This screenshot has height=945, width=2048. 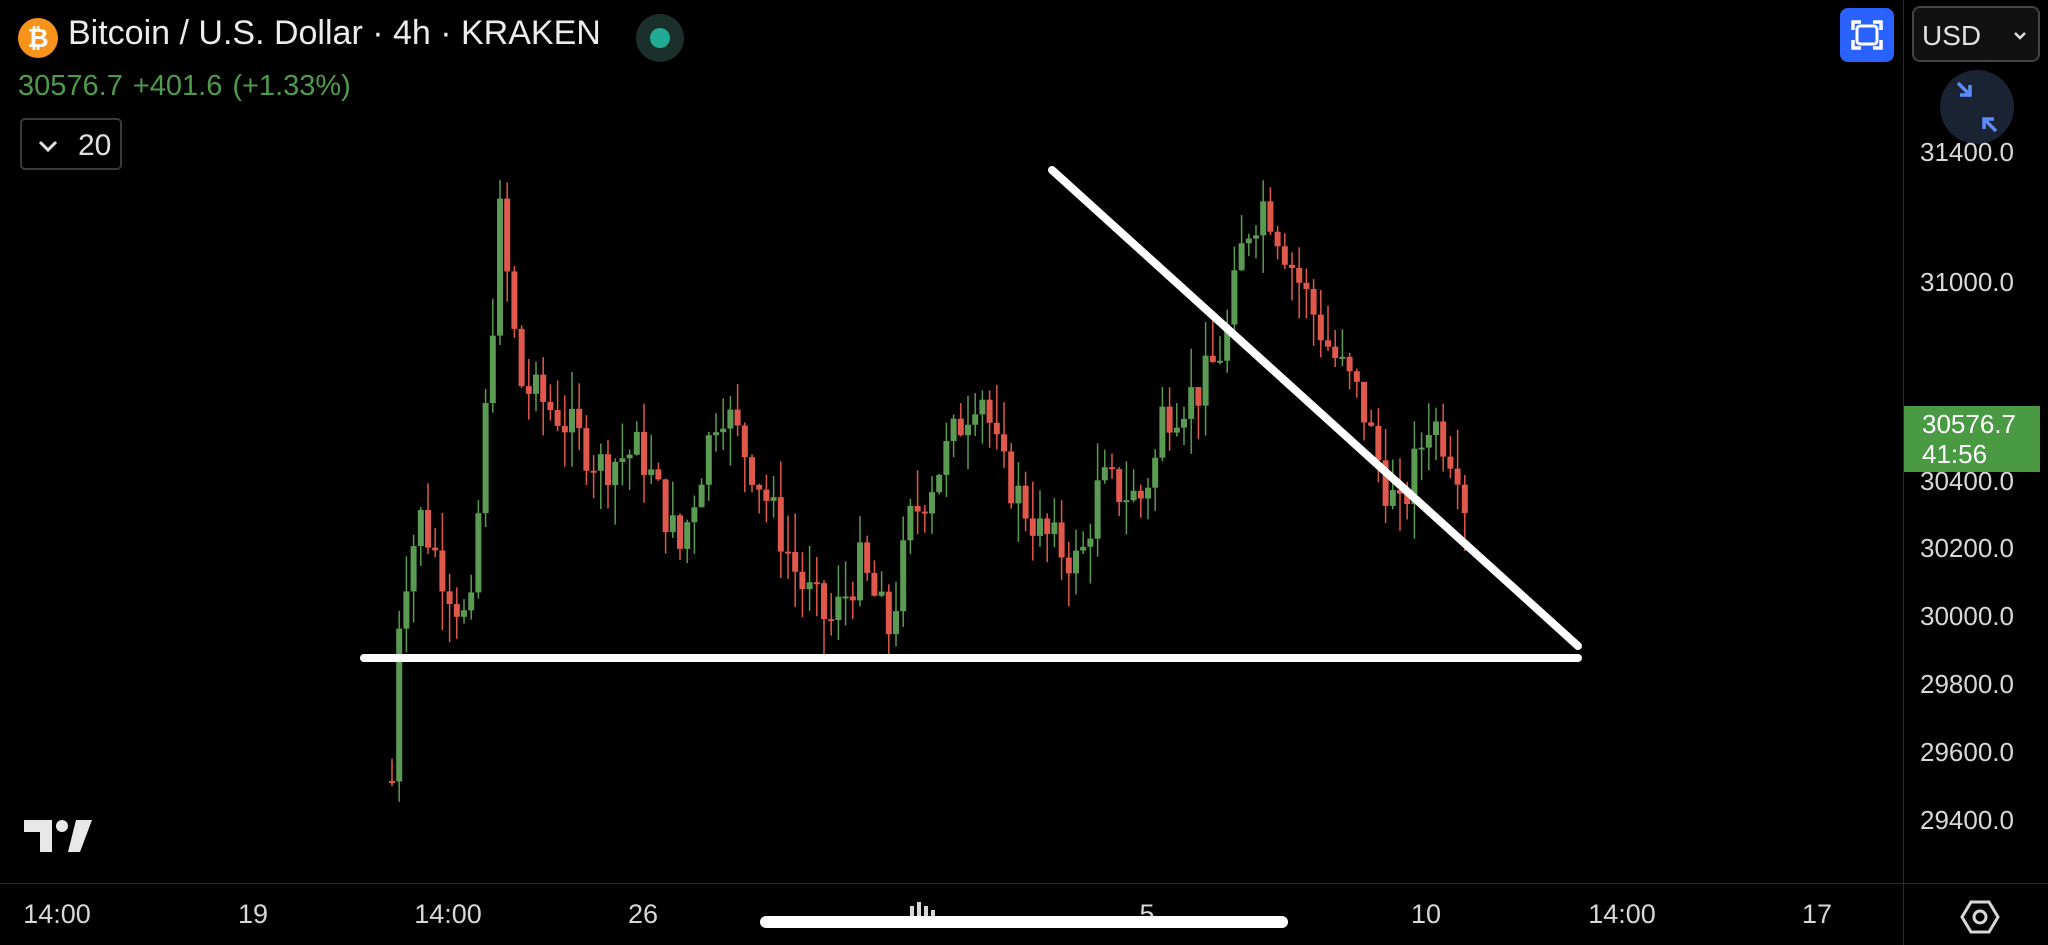 I want to click on collapse-button, so click(x=1977, y=107).